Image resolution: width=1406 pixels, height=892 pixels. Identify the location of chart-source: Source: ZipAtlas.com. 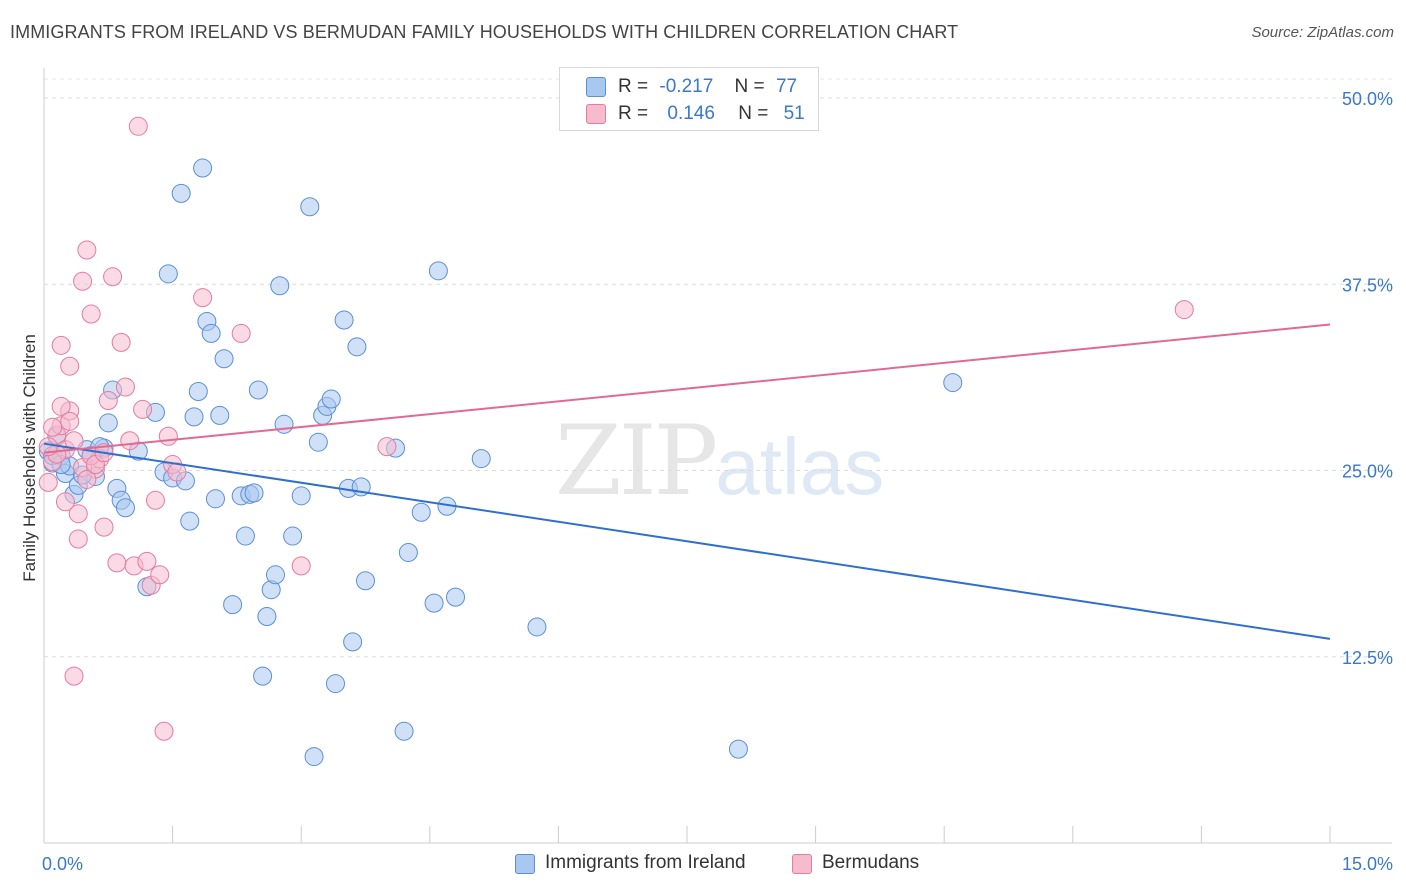
(1322, 32).